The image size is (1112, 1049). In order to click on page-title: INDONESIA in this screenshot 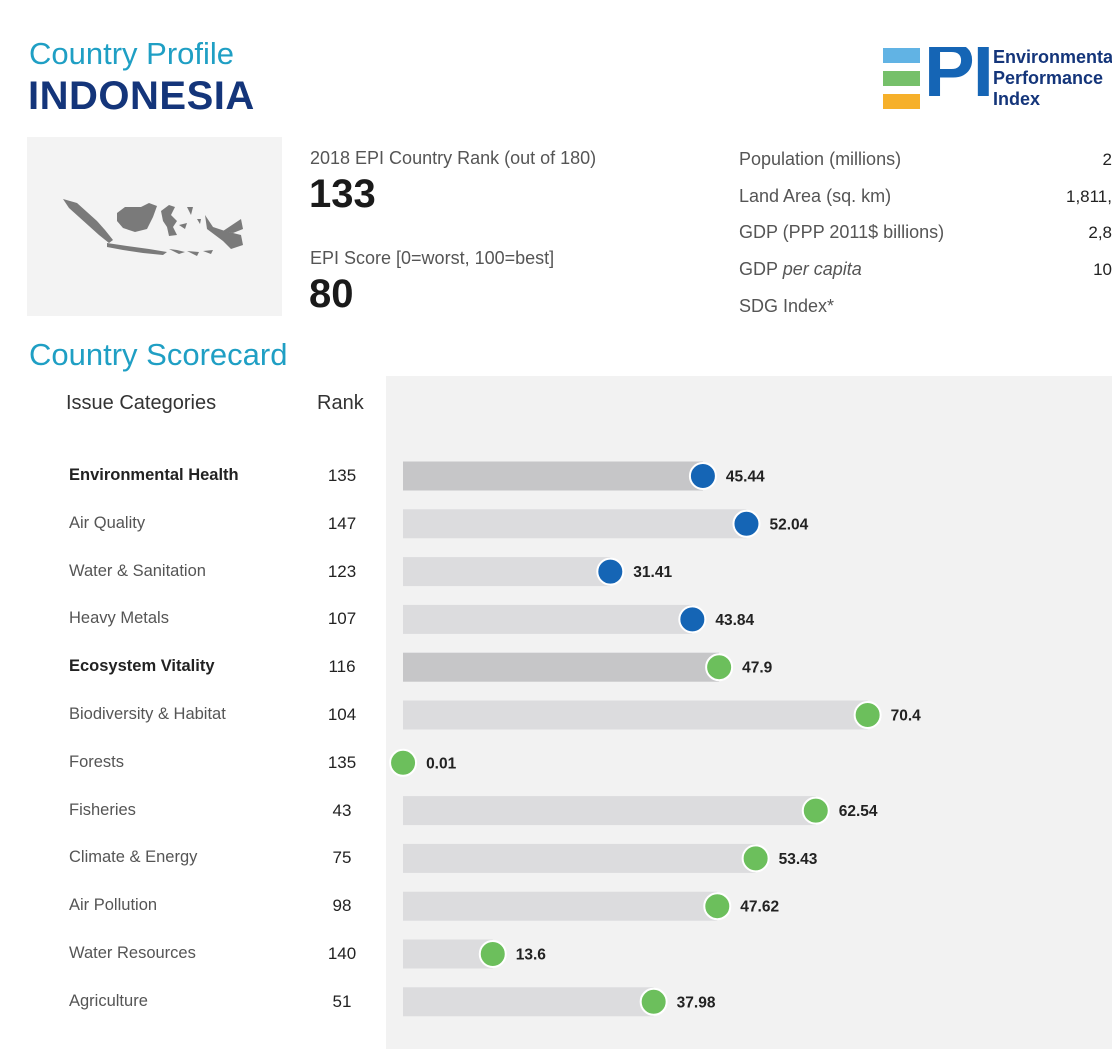, I will do `click(141, 96)`.